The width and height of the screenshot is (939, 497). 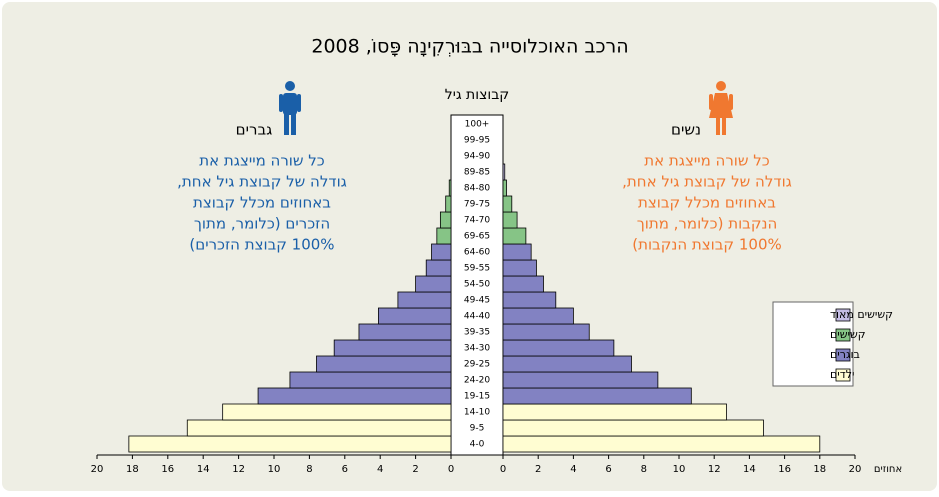 I want to click on legend-label: קשישים, so click(x=848, y=334).